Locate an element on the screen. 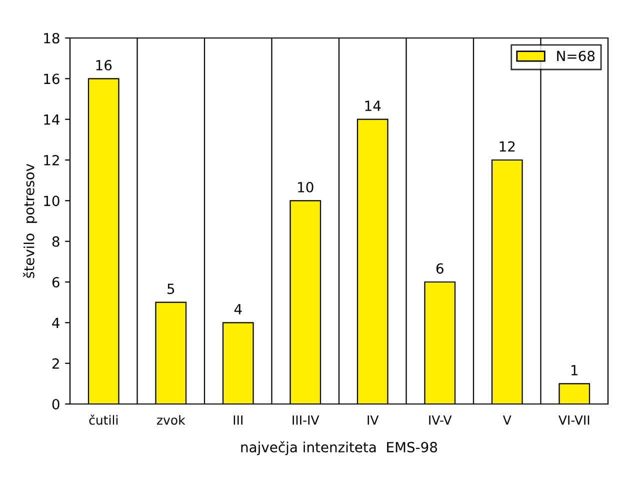 Image resolution: width=622 pixels, height=479 pixels. y-tick-label: 18 is located at coordinates (52, 38).